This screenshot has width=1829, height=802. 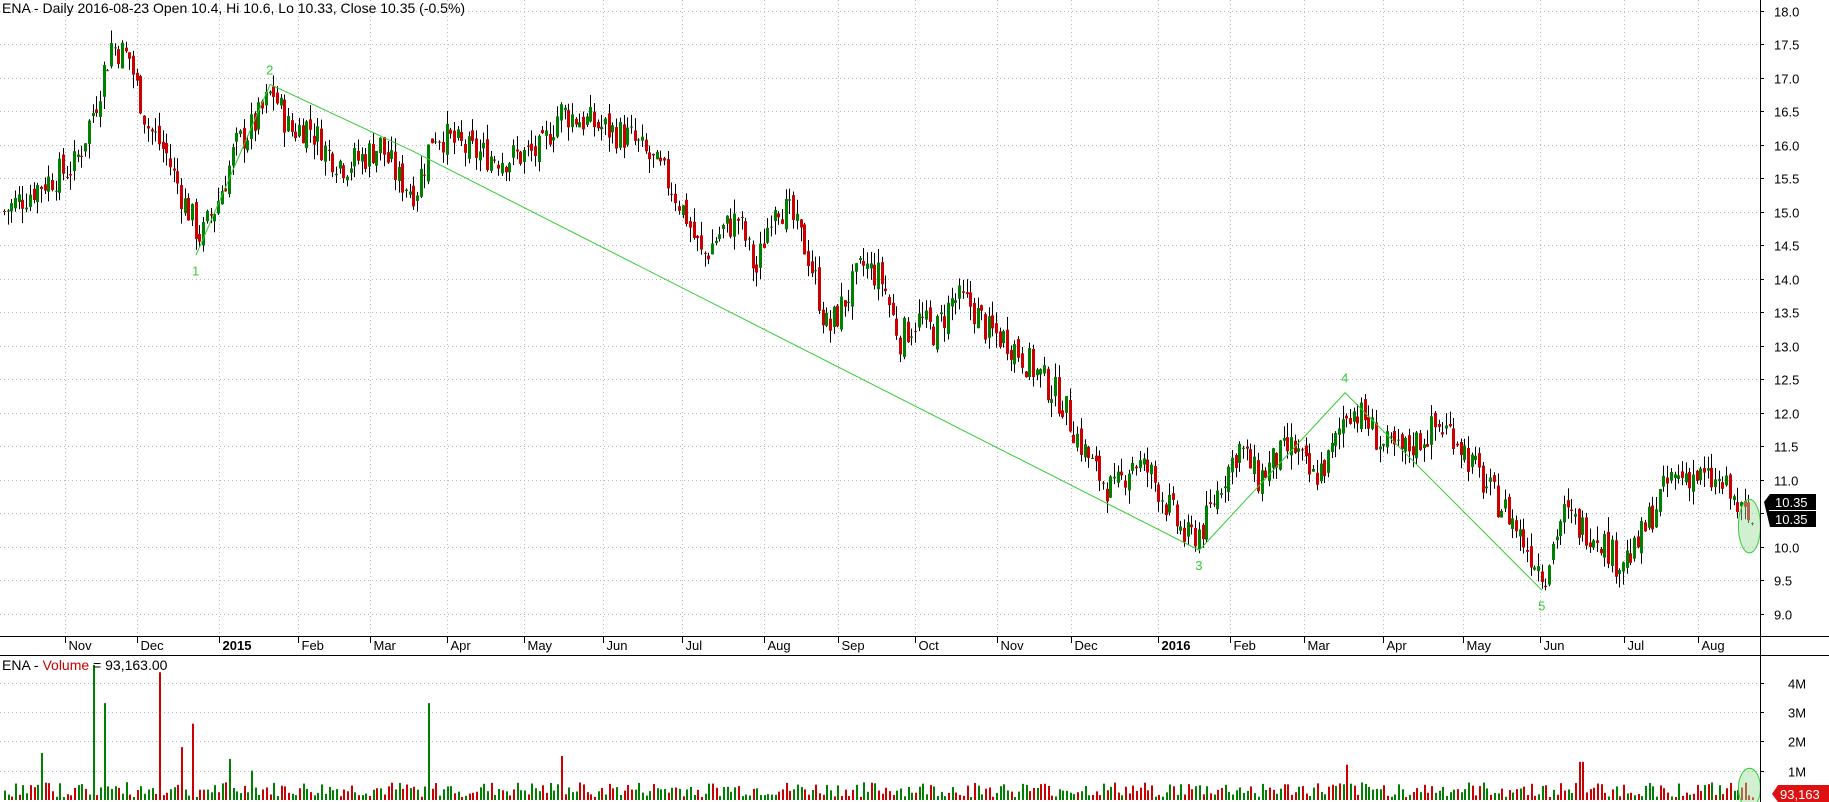 What do you see at coordinates (1541, 605) in the screenshot?
I see `wave-label: 5` at bounding box center [1541, 605].